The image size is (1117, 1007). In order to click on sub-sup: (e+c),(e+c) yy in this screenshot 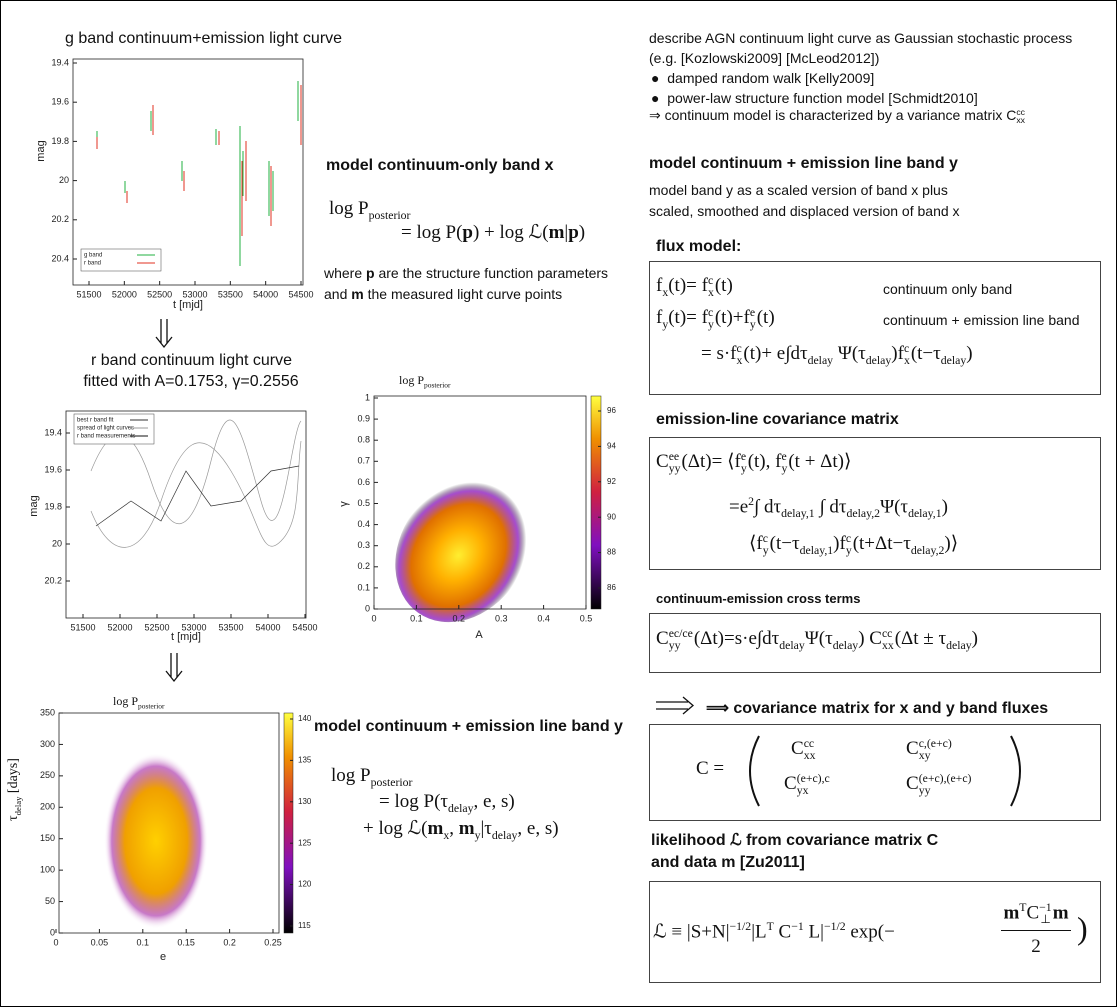, I will do `click(945, 785)`.